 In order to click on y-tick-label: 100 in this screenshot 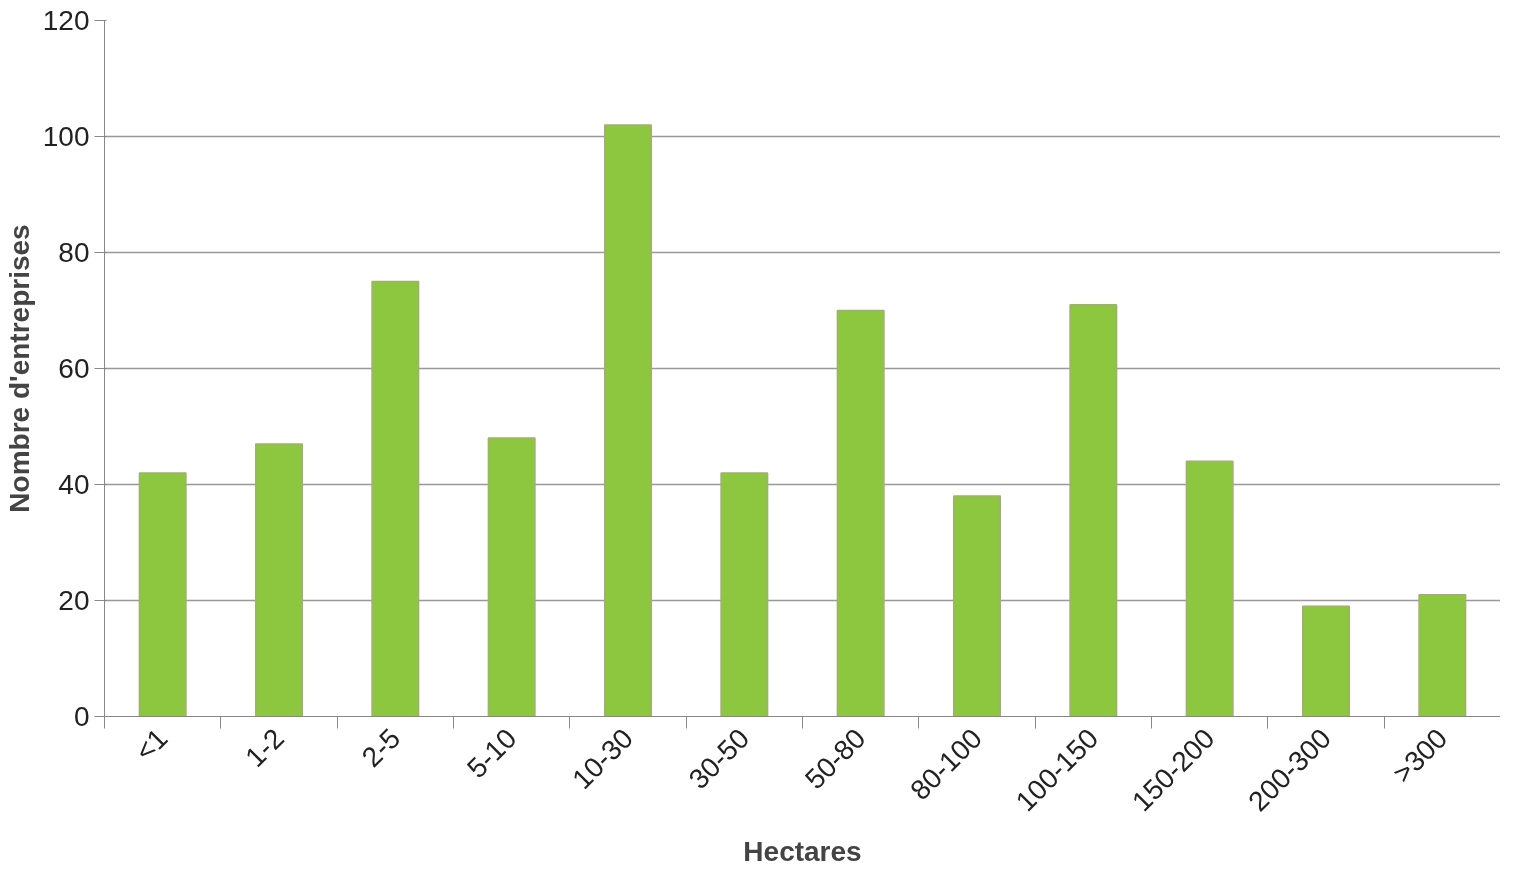, I will do `click(66, 136)`.